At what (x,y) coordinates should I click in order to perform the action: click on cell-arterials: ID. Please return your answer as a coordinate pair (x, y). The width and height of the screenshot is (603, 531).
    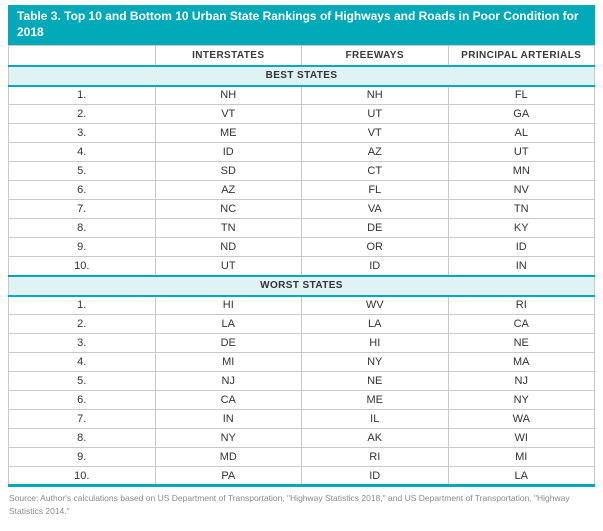
    Looking at the image, I should click on (521, 247).